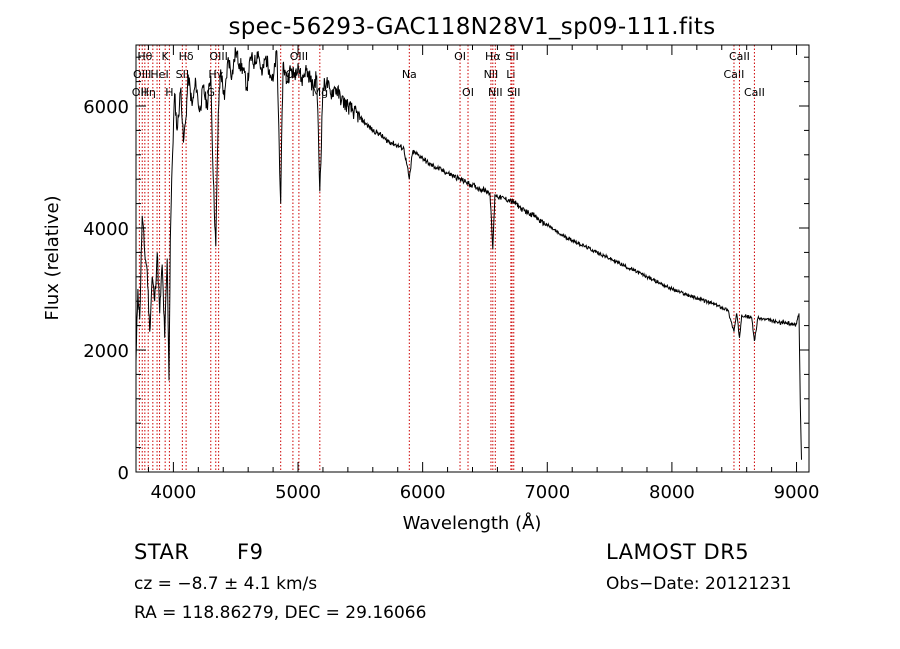  Describe the element at coordinates (186, 56) in the screenshot. I see `line-marker-label: Hδ` at that location.